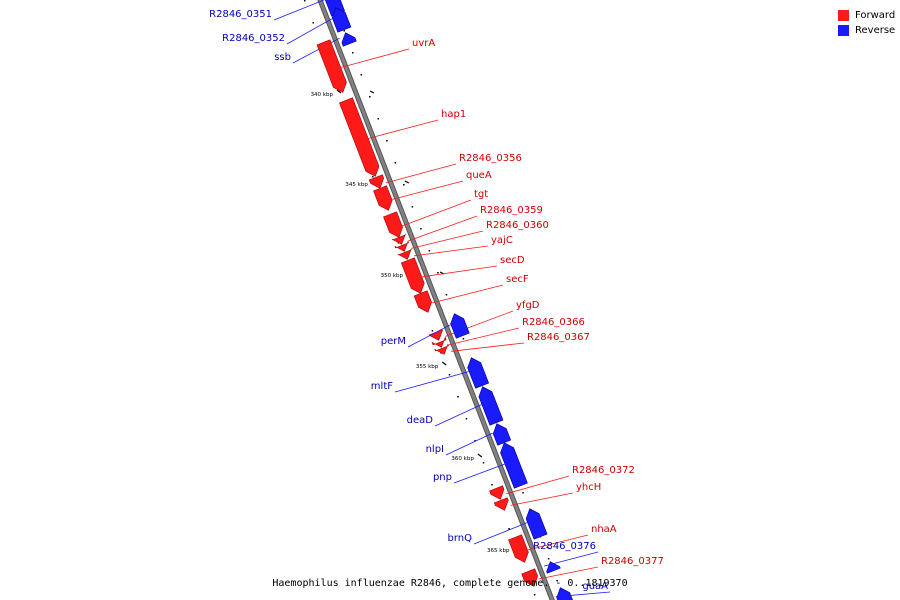  I want to click on gene-tgt: tgt, so click(436, 213).